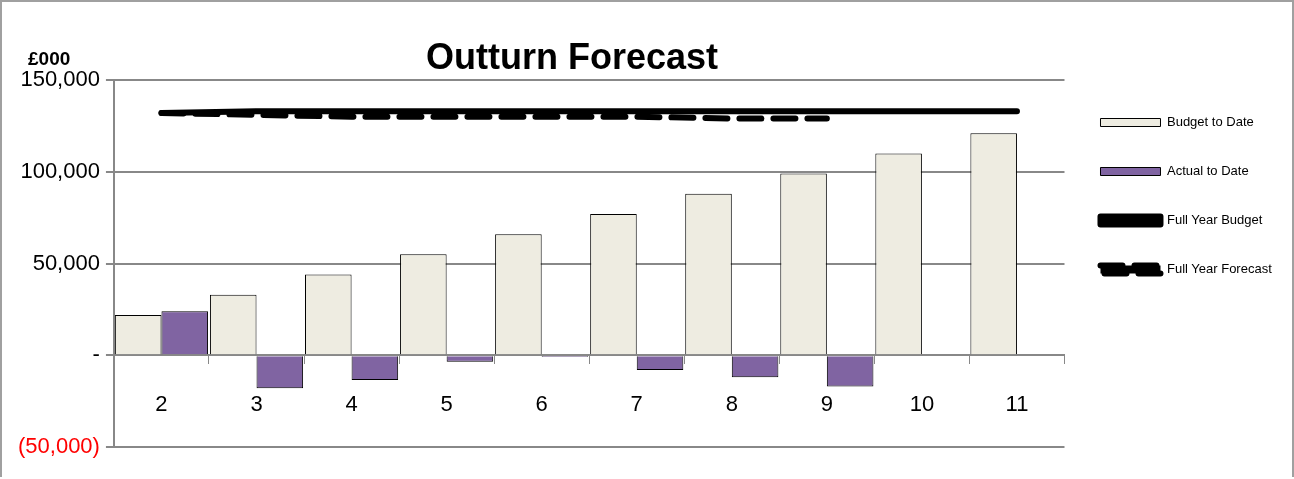 This screenshot has height=479, width=1294. I want to click on x-tick-label: 10, so click(922, 403).